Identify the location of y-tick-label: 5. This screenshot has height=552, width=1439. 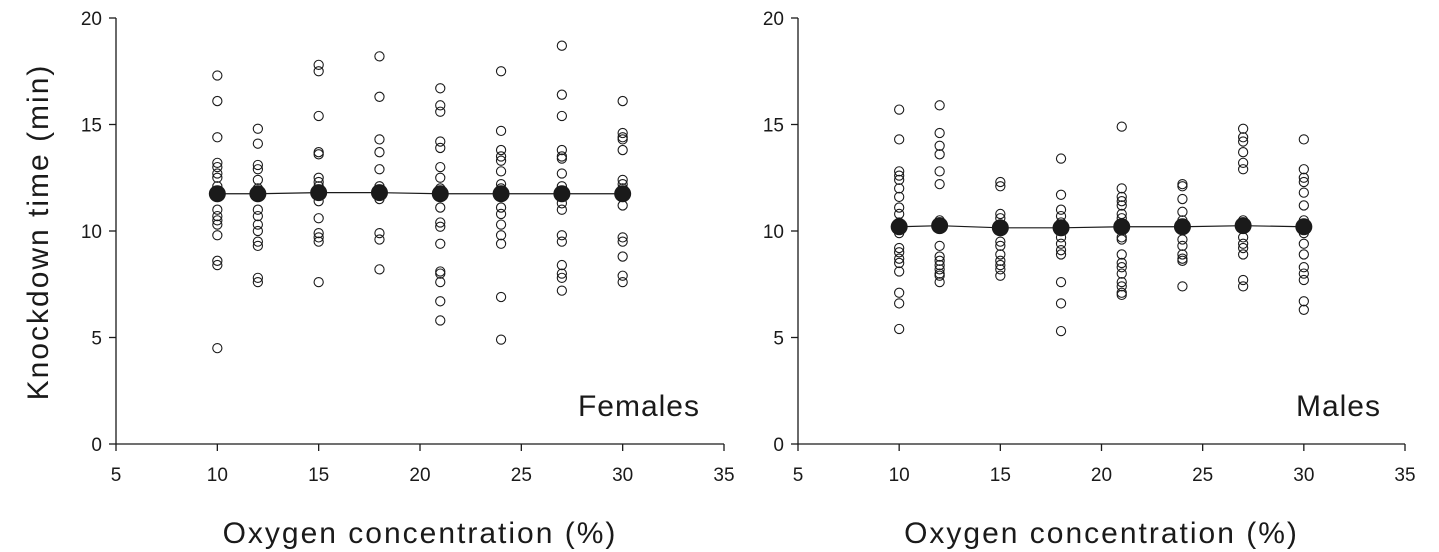
(778, 339).